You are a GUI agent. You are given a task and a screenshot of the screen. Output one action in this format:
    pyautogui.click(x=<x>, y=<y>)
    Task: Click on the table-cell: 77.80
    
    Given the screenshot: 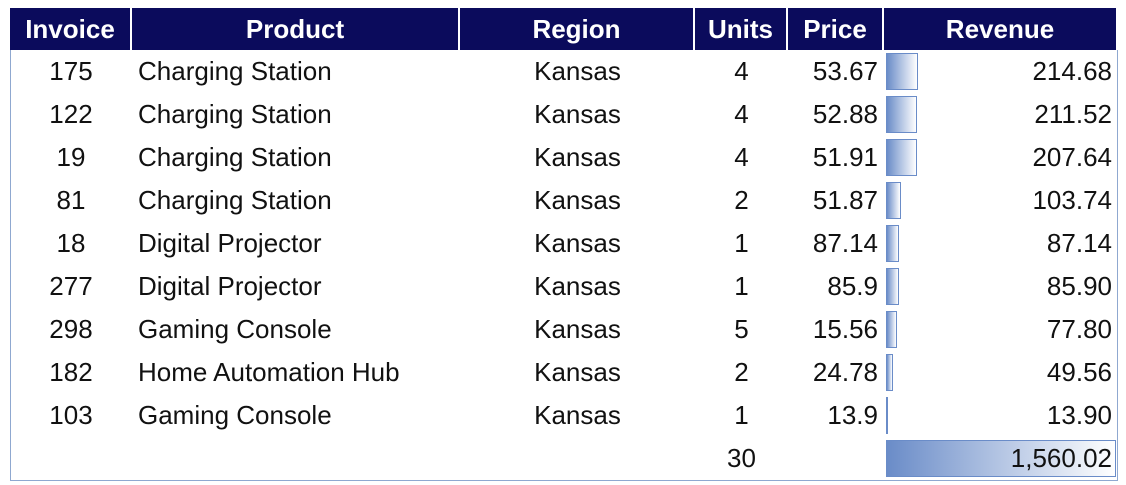 What is the action you would take?
    pyautogui.click(x=1079, y=329)
    